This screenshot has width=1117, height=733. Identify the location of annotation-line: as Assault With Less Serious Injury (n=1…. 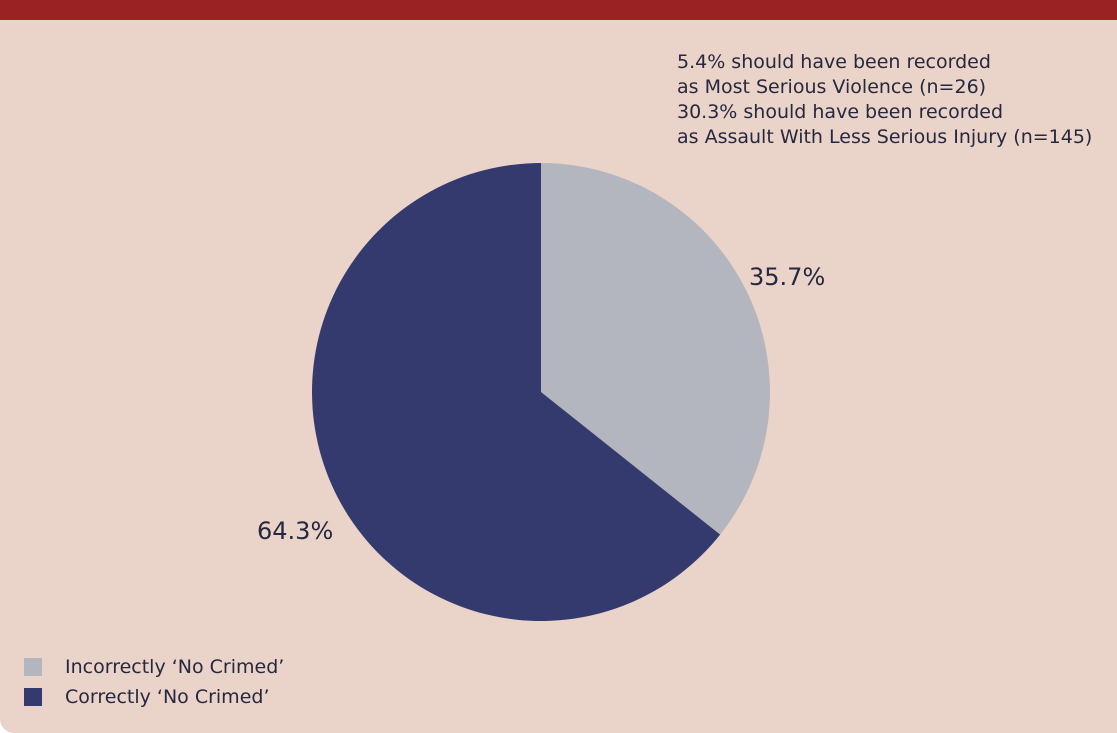
(885, 137).